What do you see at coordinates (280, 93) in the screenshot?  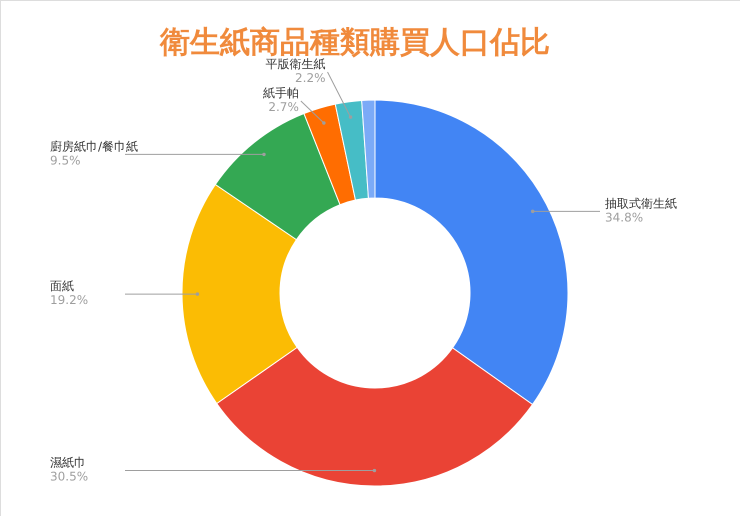 I see `slice-label: 紙手帕` at bounding box center [280, 93].